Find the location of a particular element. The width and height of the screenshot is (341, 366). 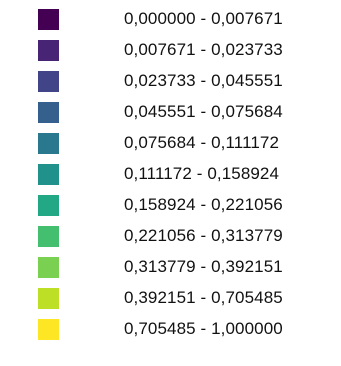

legend-item-label: 0,313779 - 0,392151 is located at coordinates (203, 266).